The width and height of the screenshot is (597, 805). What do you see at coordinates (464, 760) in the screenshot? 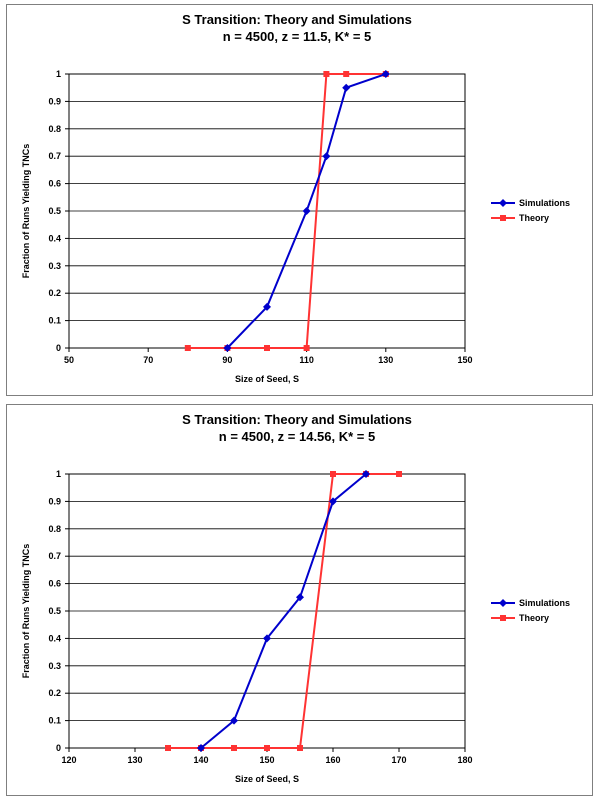
I see `x-tick-label: 180` at bounding box center [464, 760].